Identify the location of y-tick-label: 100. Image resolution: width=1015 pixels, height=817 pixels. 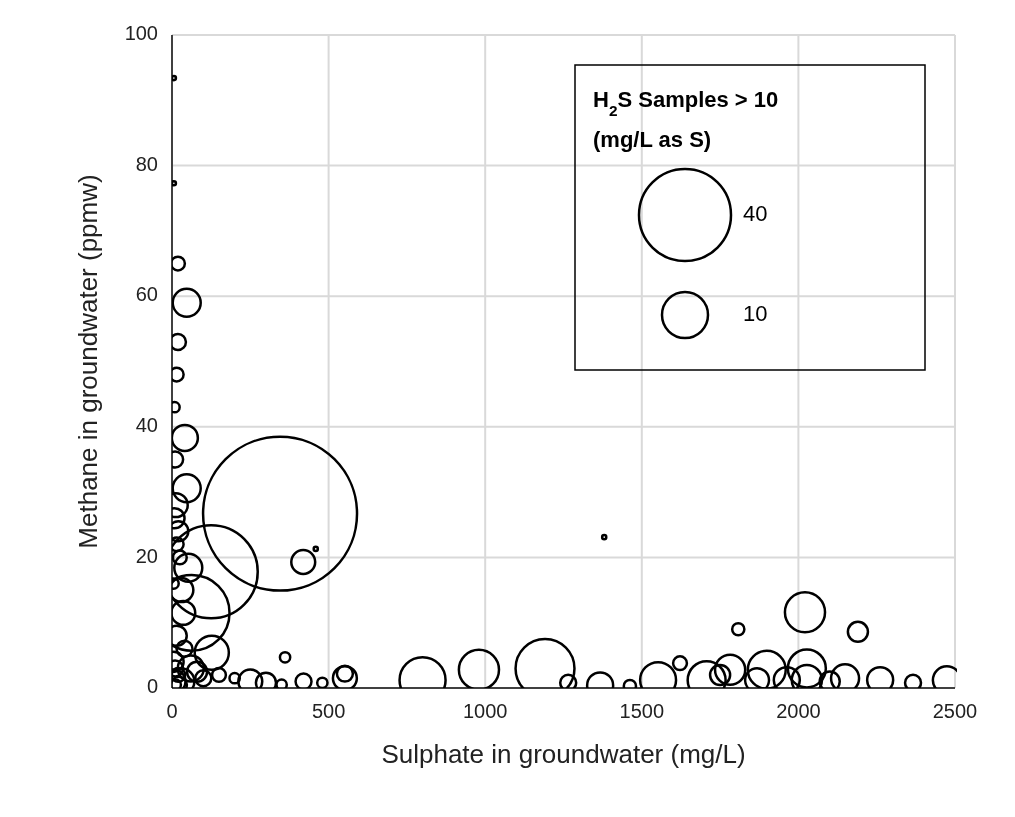
(141, 33).